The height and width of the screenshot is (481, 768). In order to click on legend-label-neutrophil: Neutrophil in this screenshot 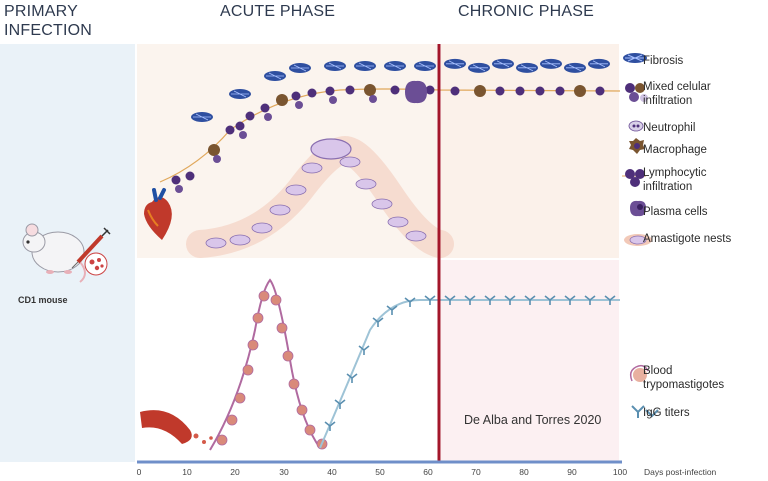, I will do `click(669, 128)`.